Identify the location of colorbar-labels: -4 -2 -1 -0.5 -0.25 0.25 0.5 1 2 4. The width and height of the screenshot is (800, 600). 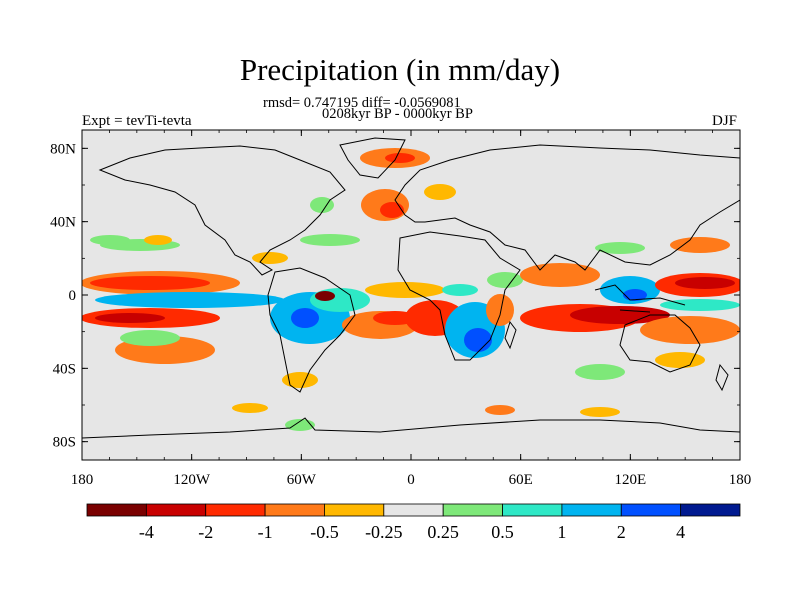
(412, 532).